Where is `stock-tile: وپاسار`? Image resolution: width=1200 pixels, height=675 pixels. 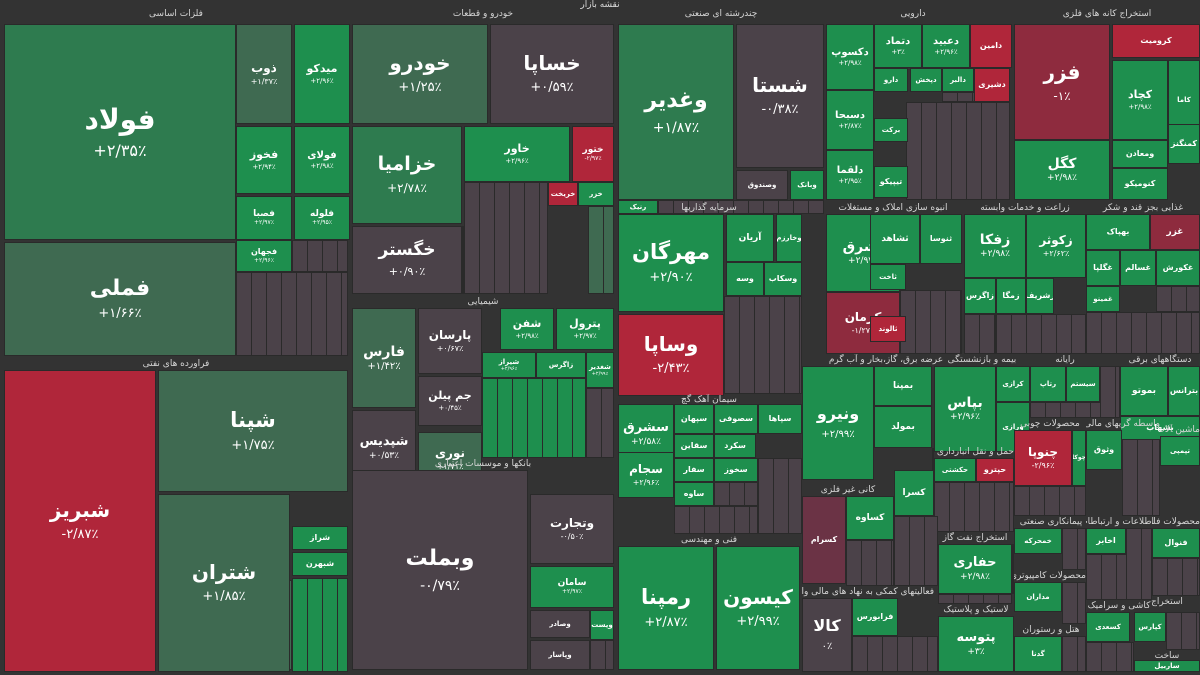 stock-tile: وپاسار is located at coordinates (560, 655).